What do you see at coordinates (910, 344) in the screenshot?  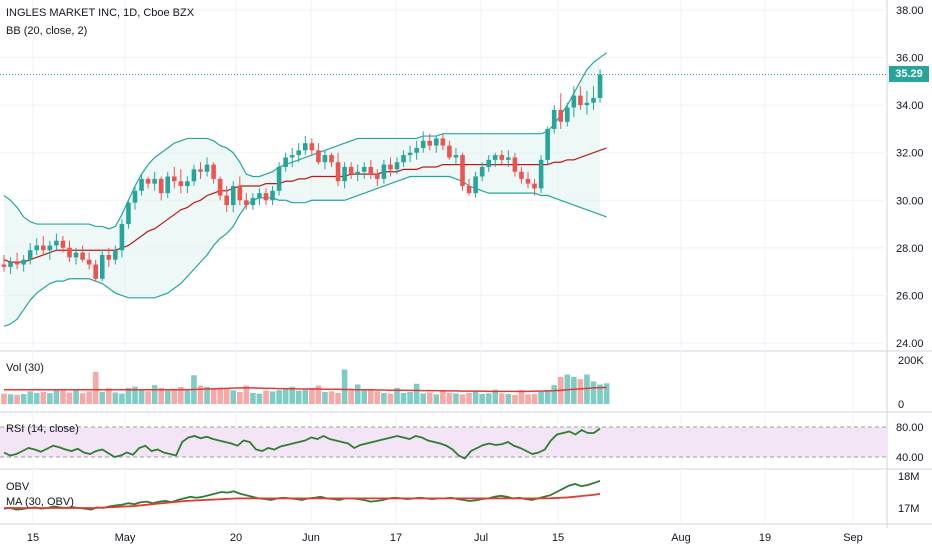 I see `price-tick-label: 24.00` at bounding box center [910, 344].